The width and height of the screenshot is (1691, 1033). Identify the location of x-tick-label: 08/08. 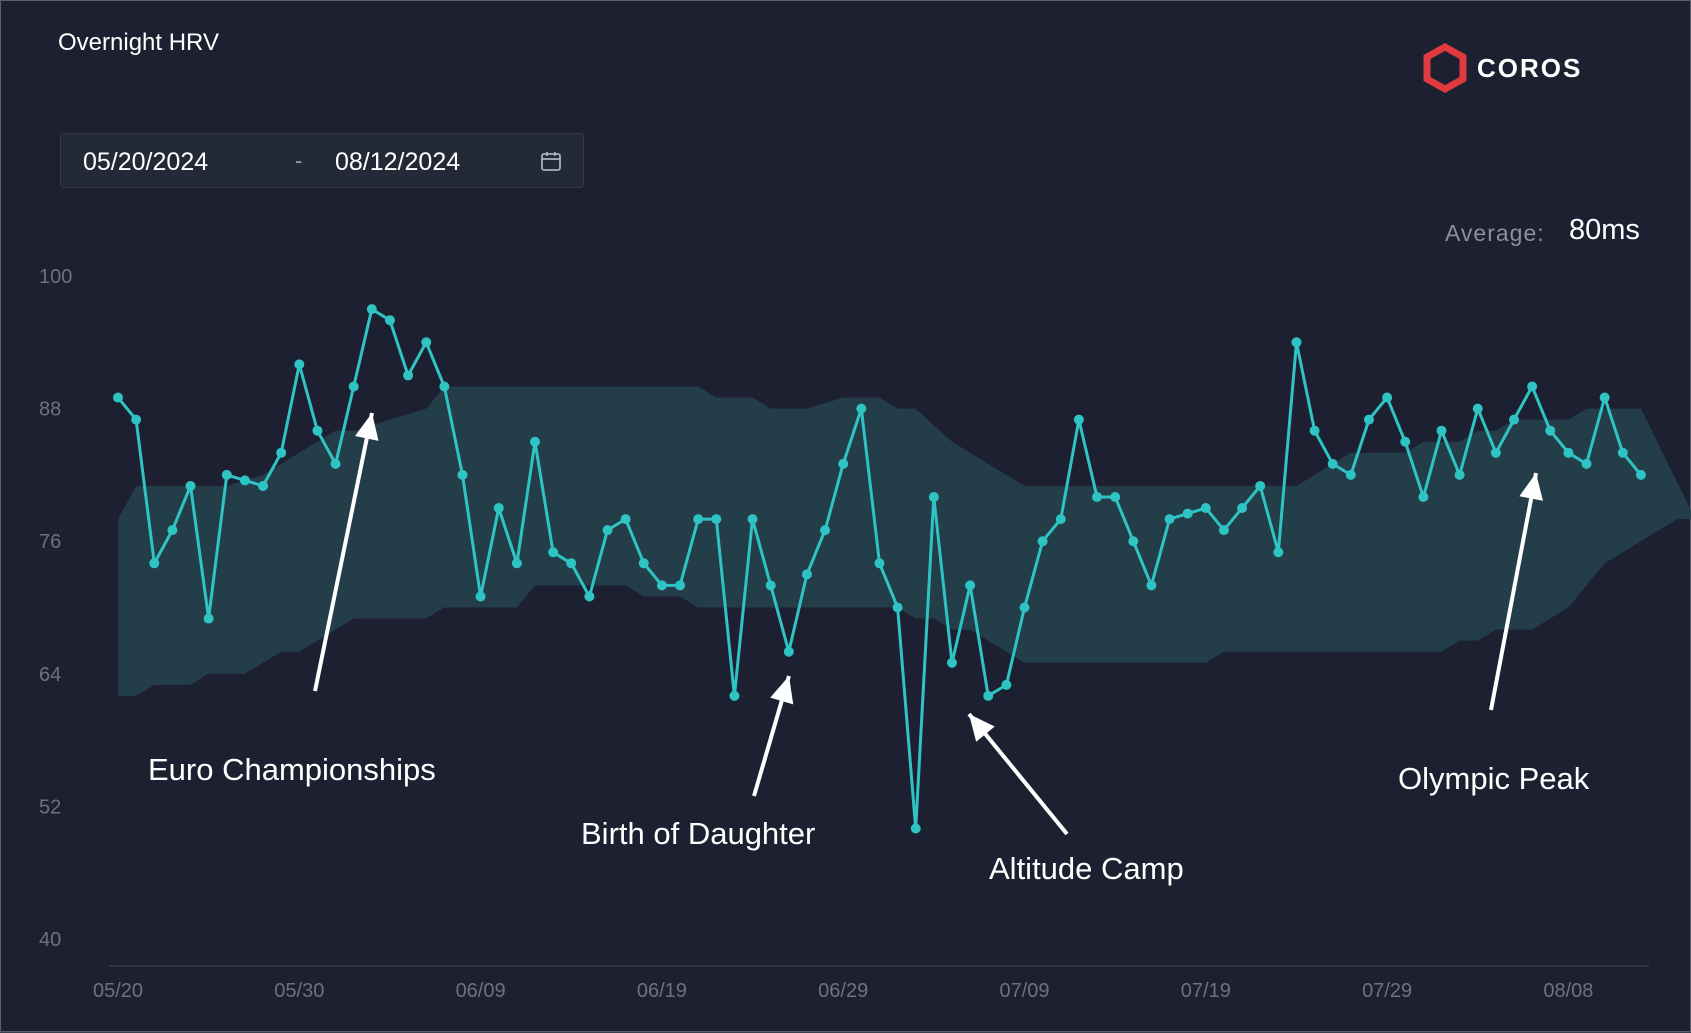
(1568, 991).